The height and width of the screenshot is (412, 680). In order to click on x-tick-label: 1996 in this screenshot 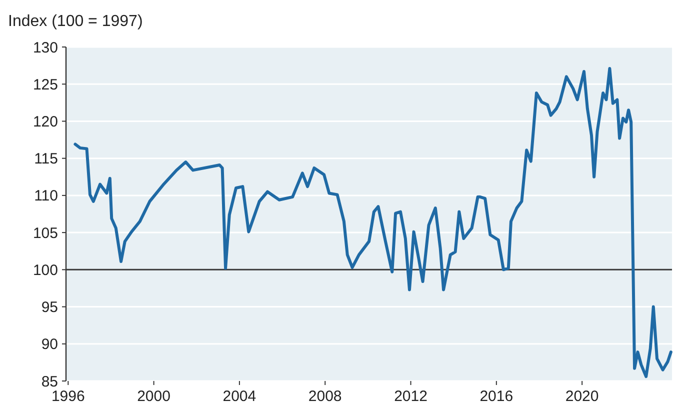, I will do `click(68, 396)`.